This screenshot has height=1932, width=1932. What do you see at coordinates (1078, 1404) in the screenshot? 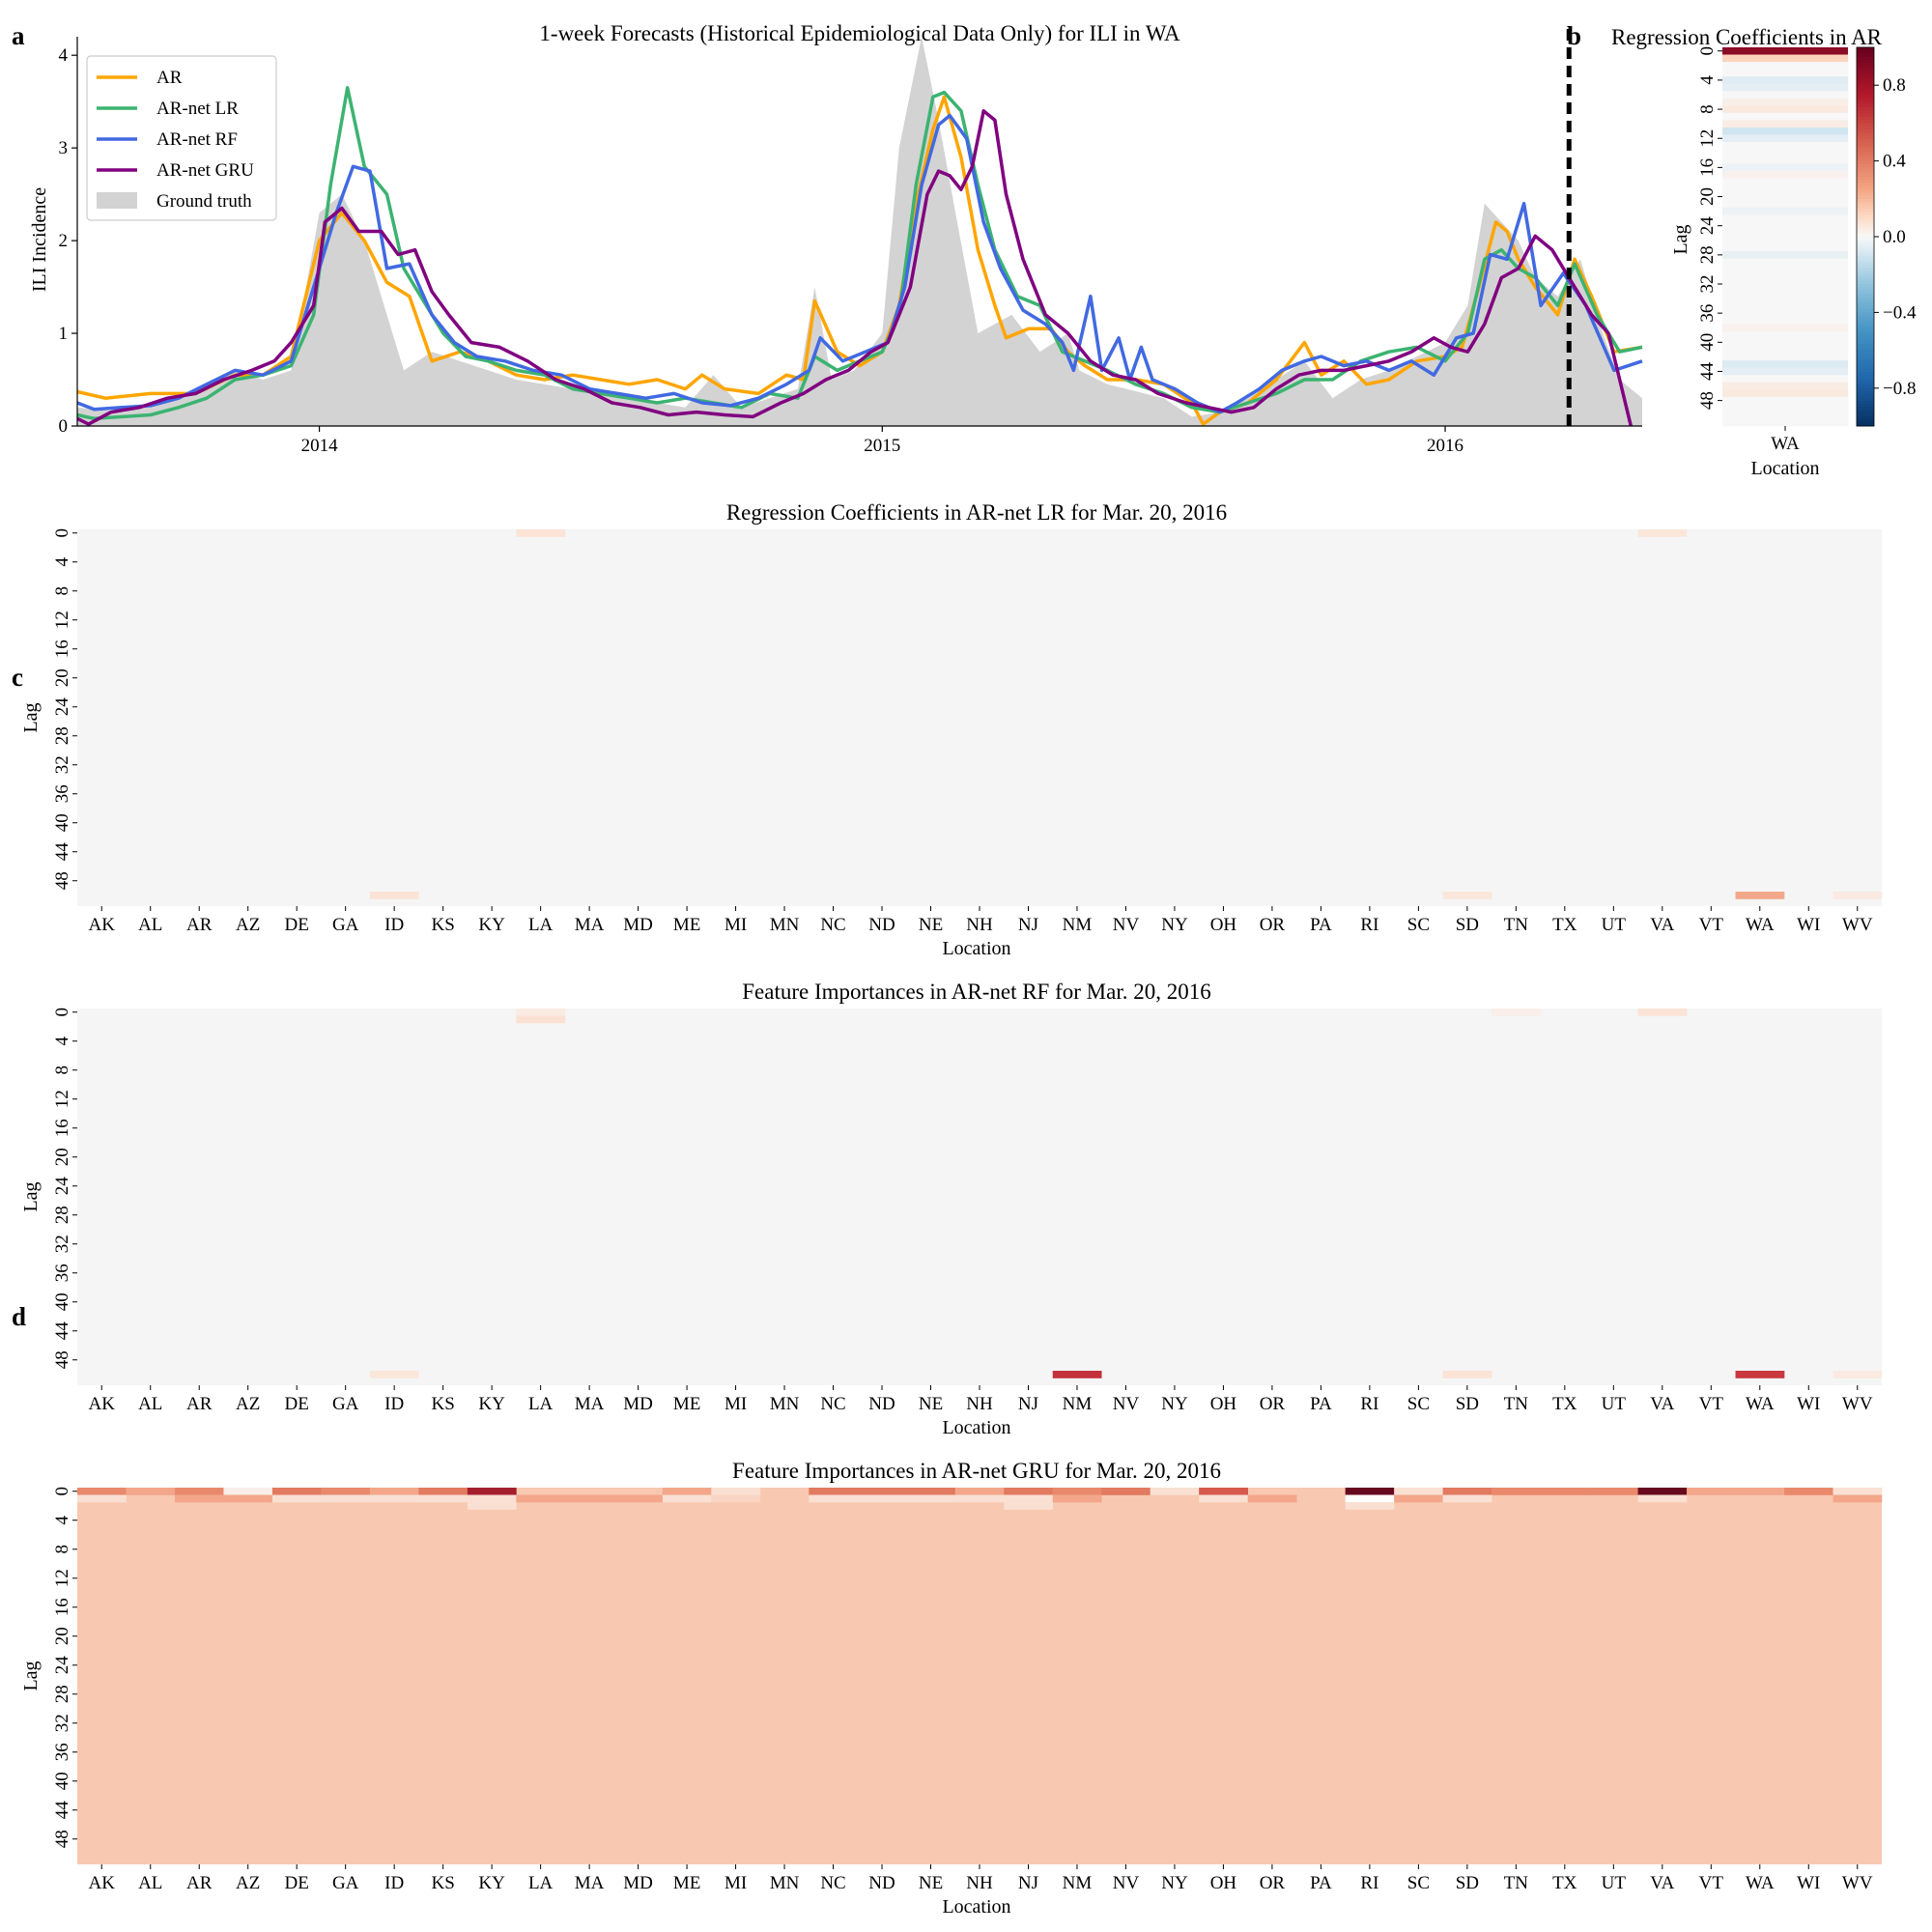
I see `location-tick-label: NM` at bounding box center [1078, 1404].